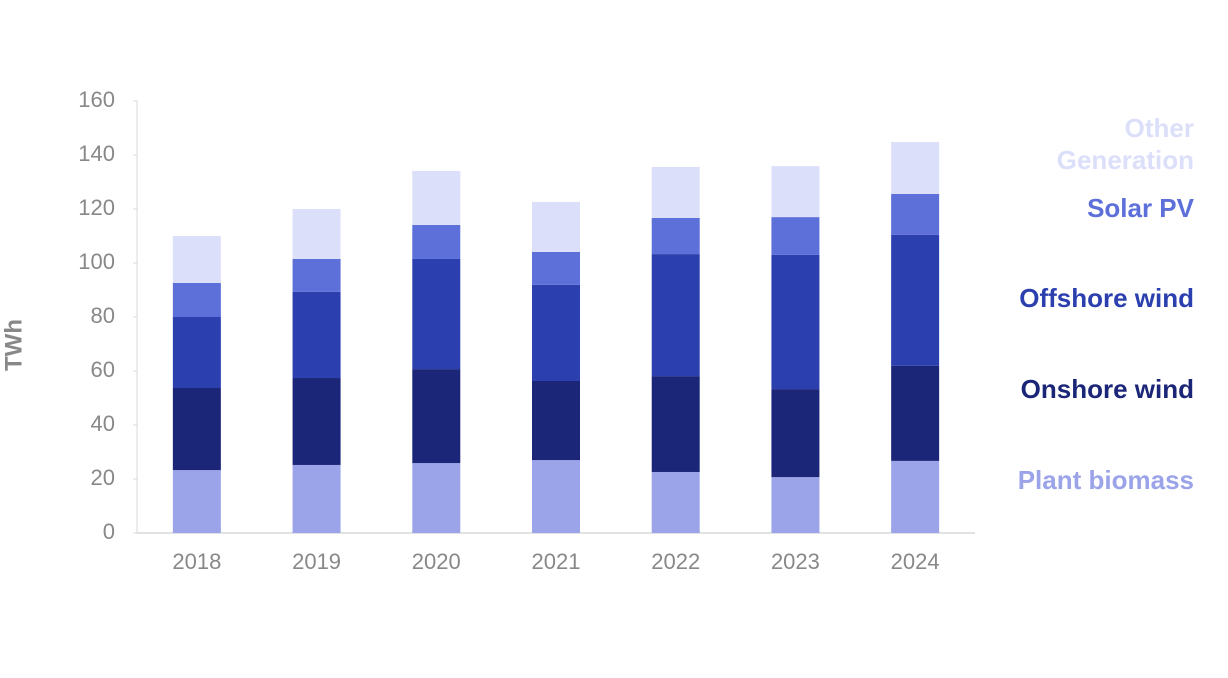  I want to click on legend-entry: Onshore wind, so click(1107, 389).